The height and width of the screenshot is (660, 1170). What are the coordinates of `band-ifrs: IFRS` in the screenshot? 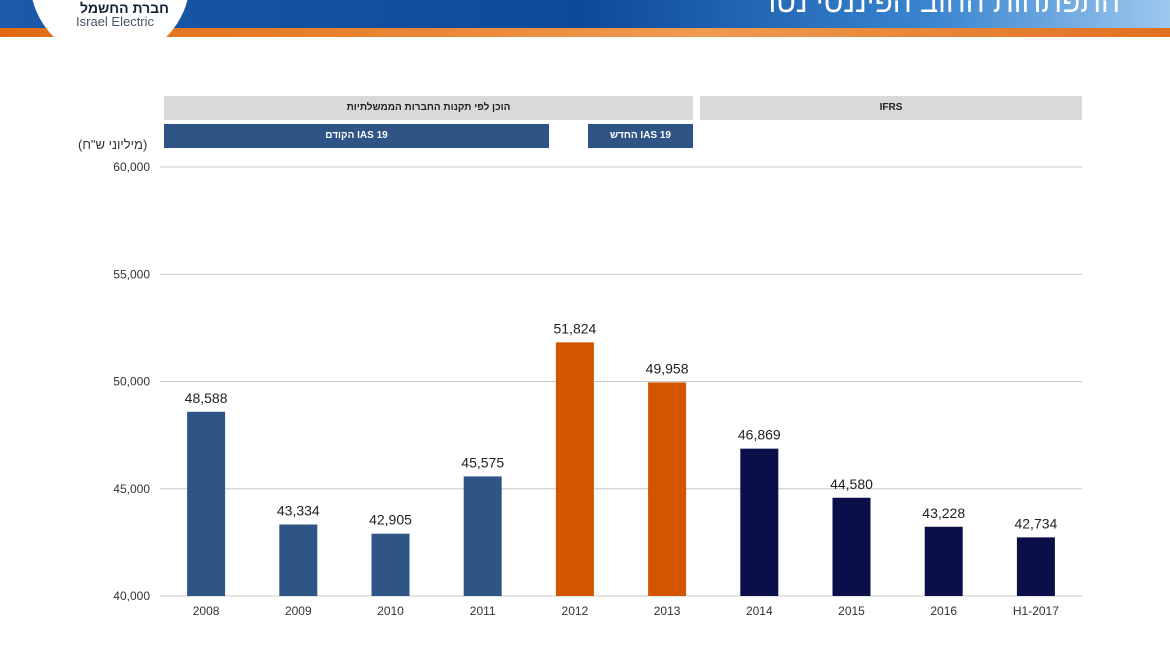 It's located at (891, 108).